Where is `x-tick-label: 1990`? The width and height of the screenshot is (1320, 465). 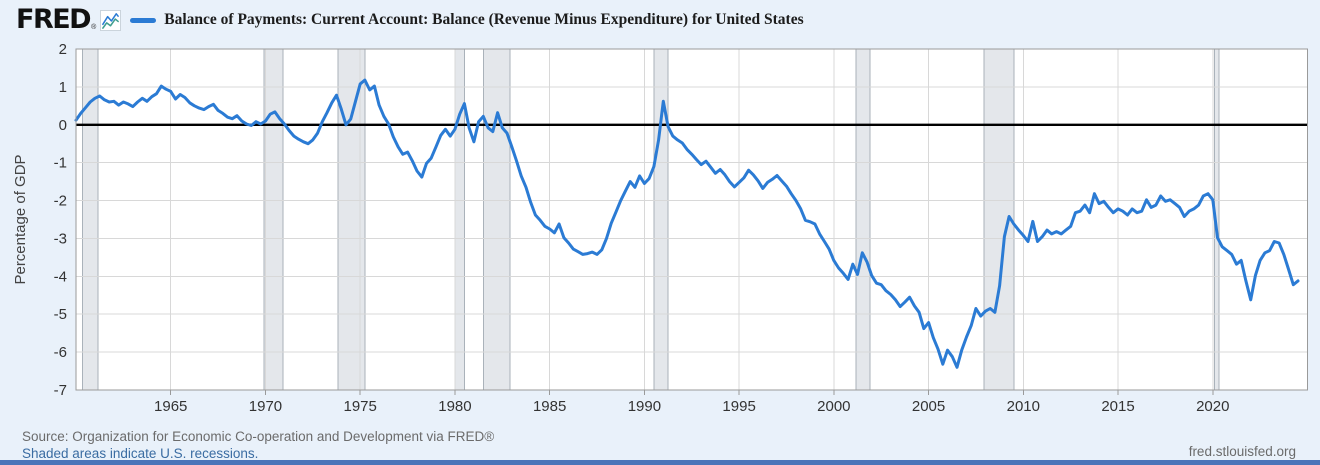 x-tick-label: 1990 is located at coordinates (644, 406).